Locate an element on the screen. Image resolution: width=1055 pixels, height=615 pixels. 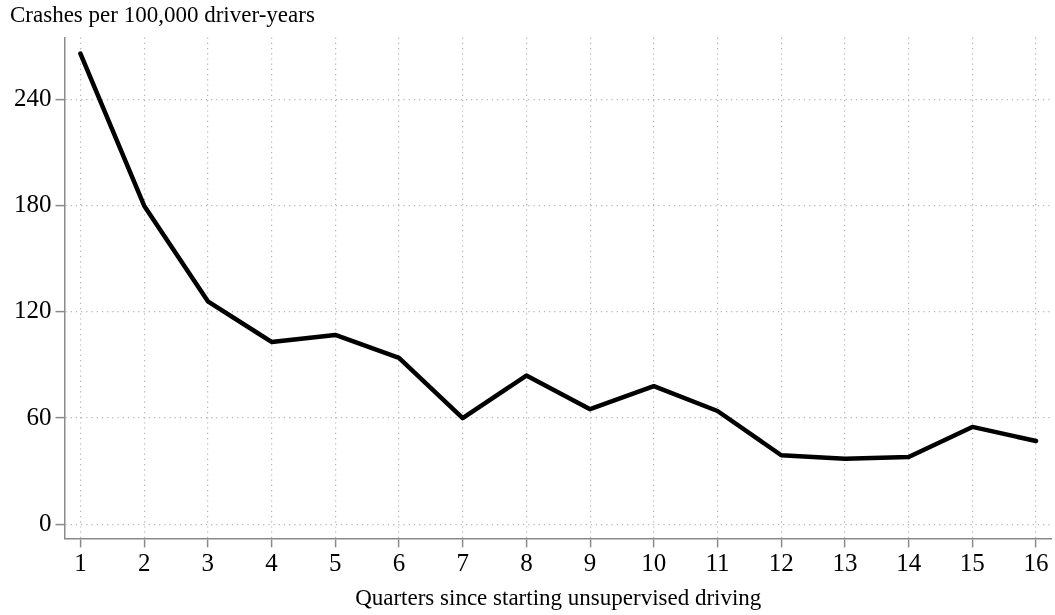
y-tick-label: 120 is located at coordinates (33, 310).